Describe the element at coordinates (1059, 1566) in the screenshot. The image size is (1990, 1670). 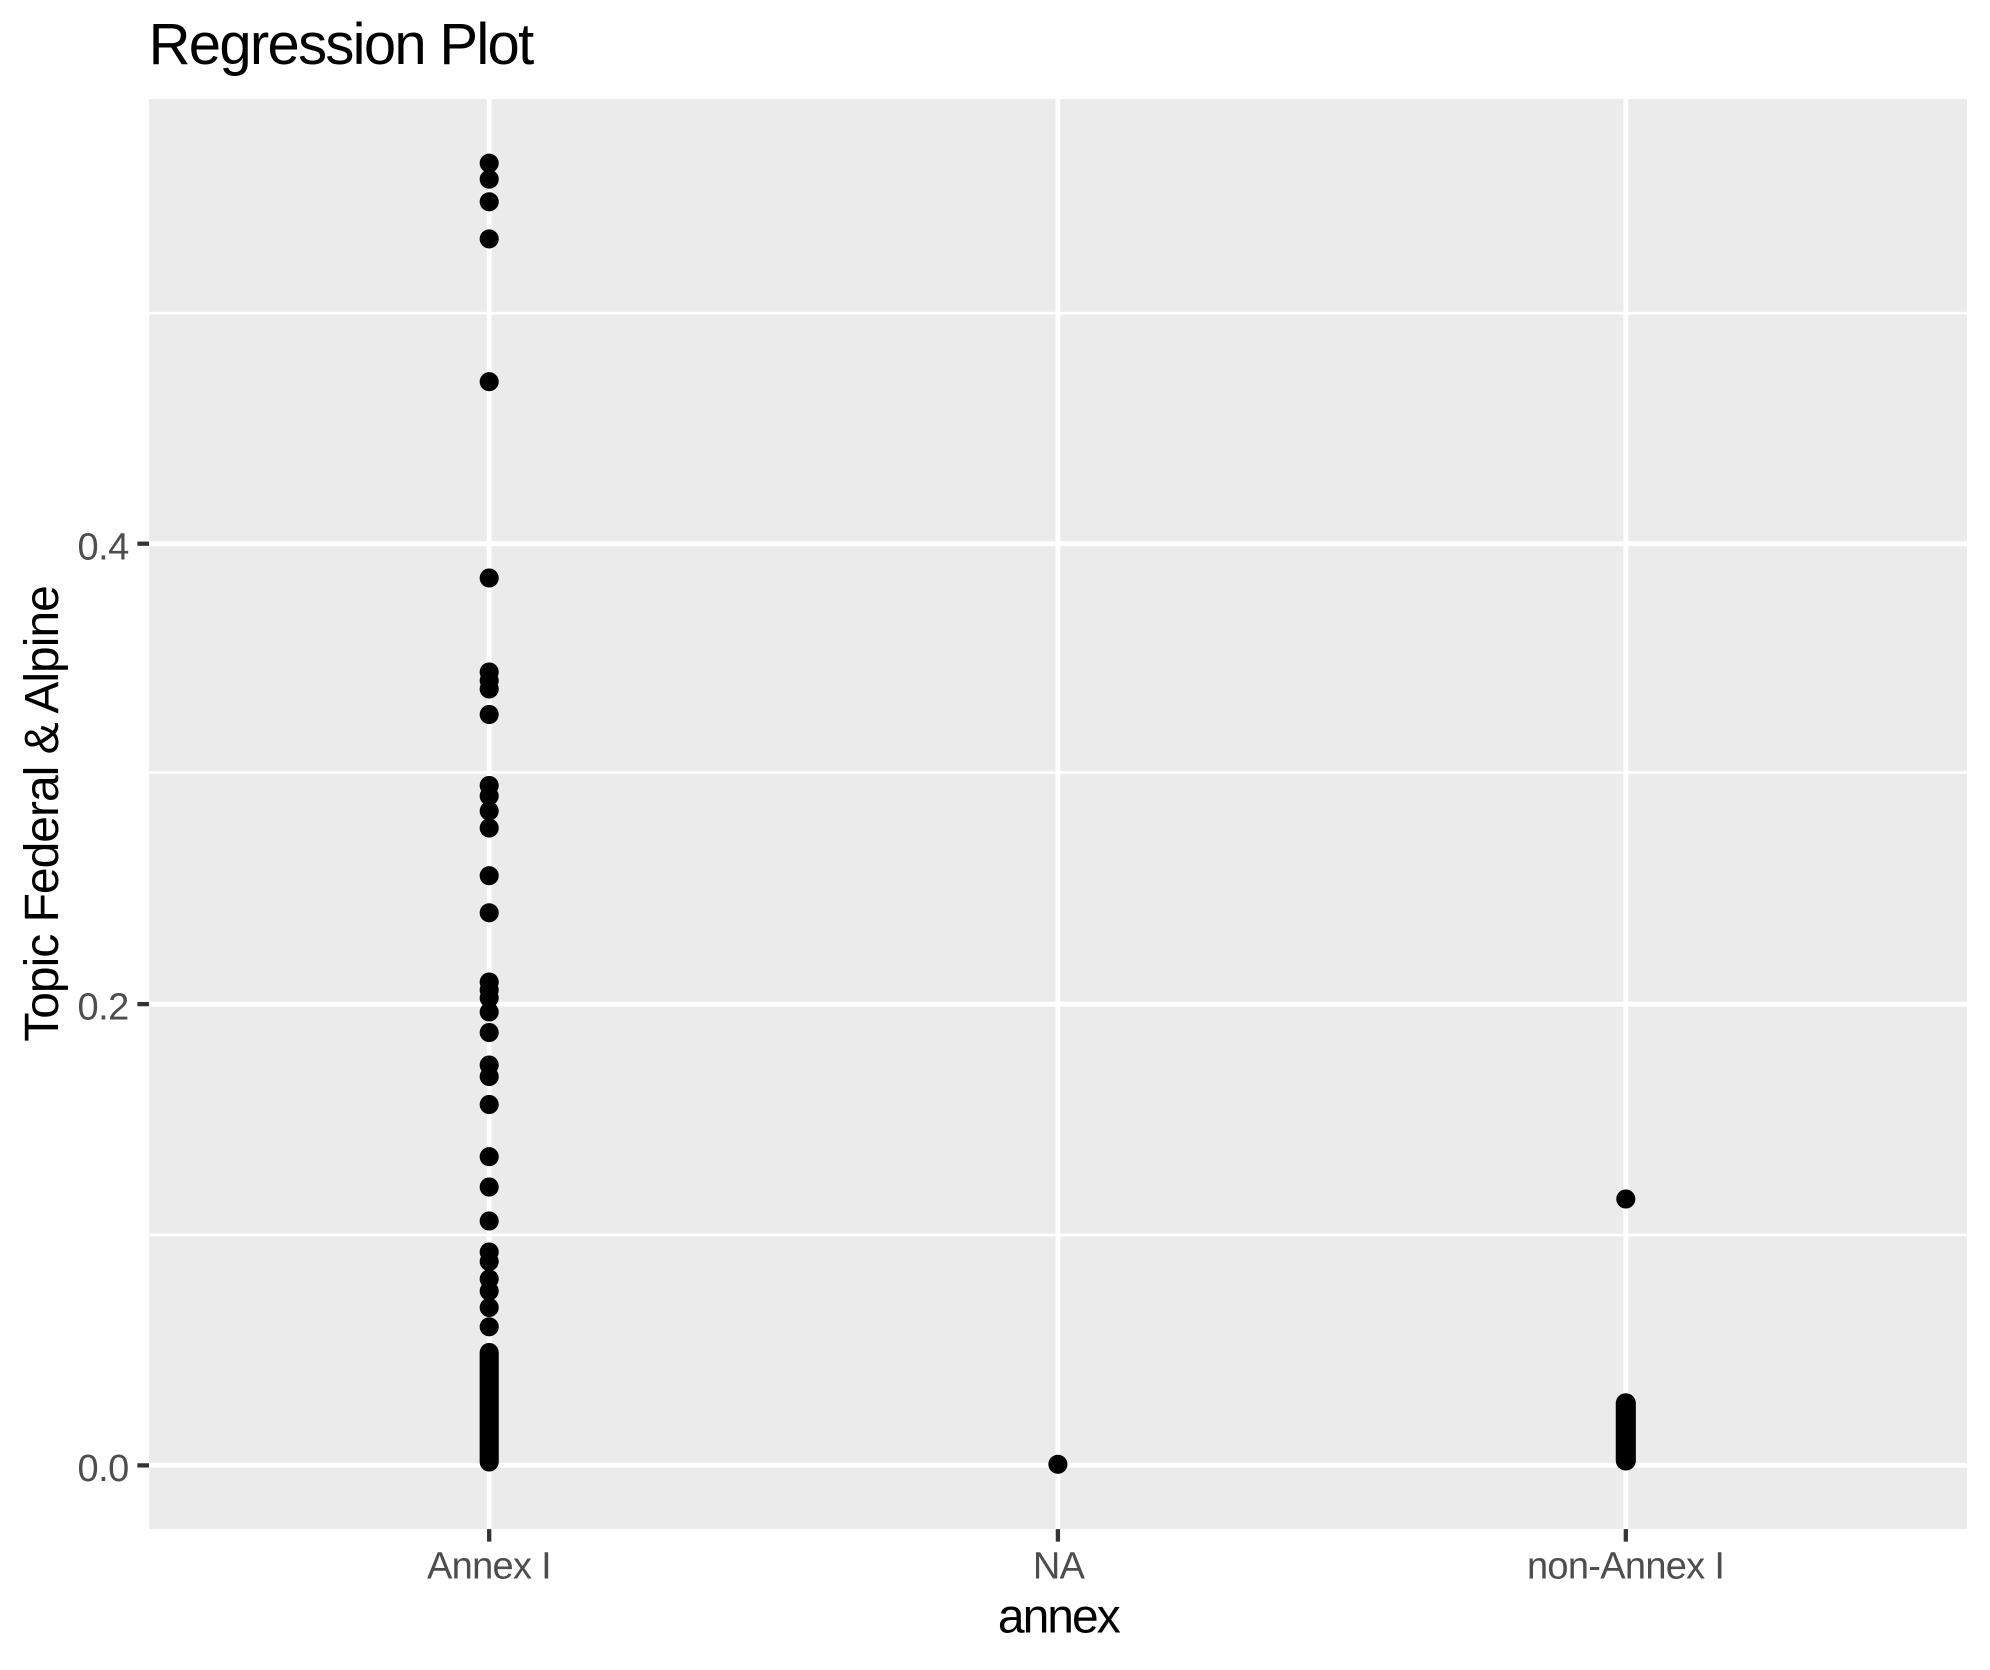
I see `svg-text: NA` at that location.